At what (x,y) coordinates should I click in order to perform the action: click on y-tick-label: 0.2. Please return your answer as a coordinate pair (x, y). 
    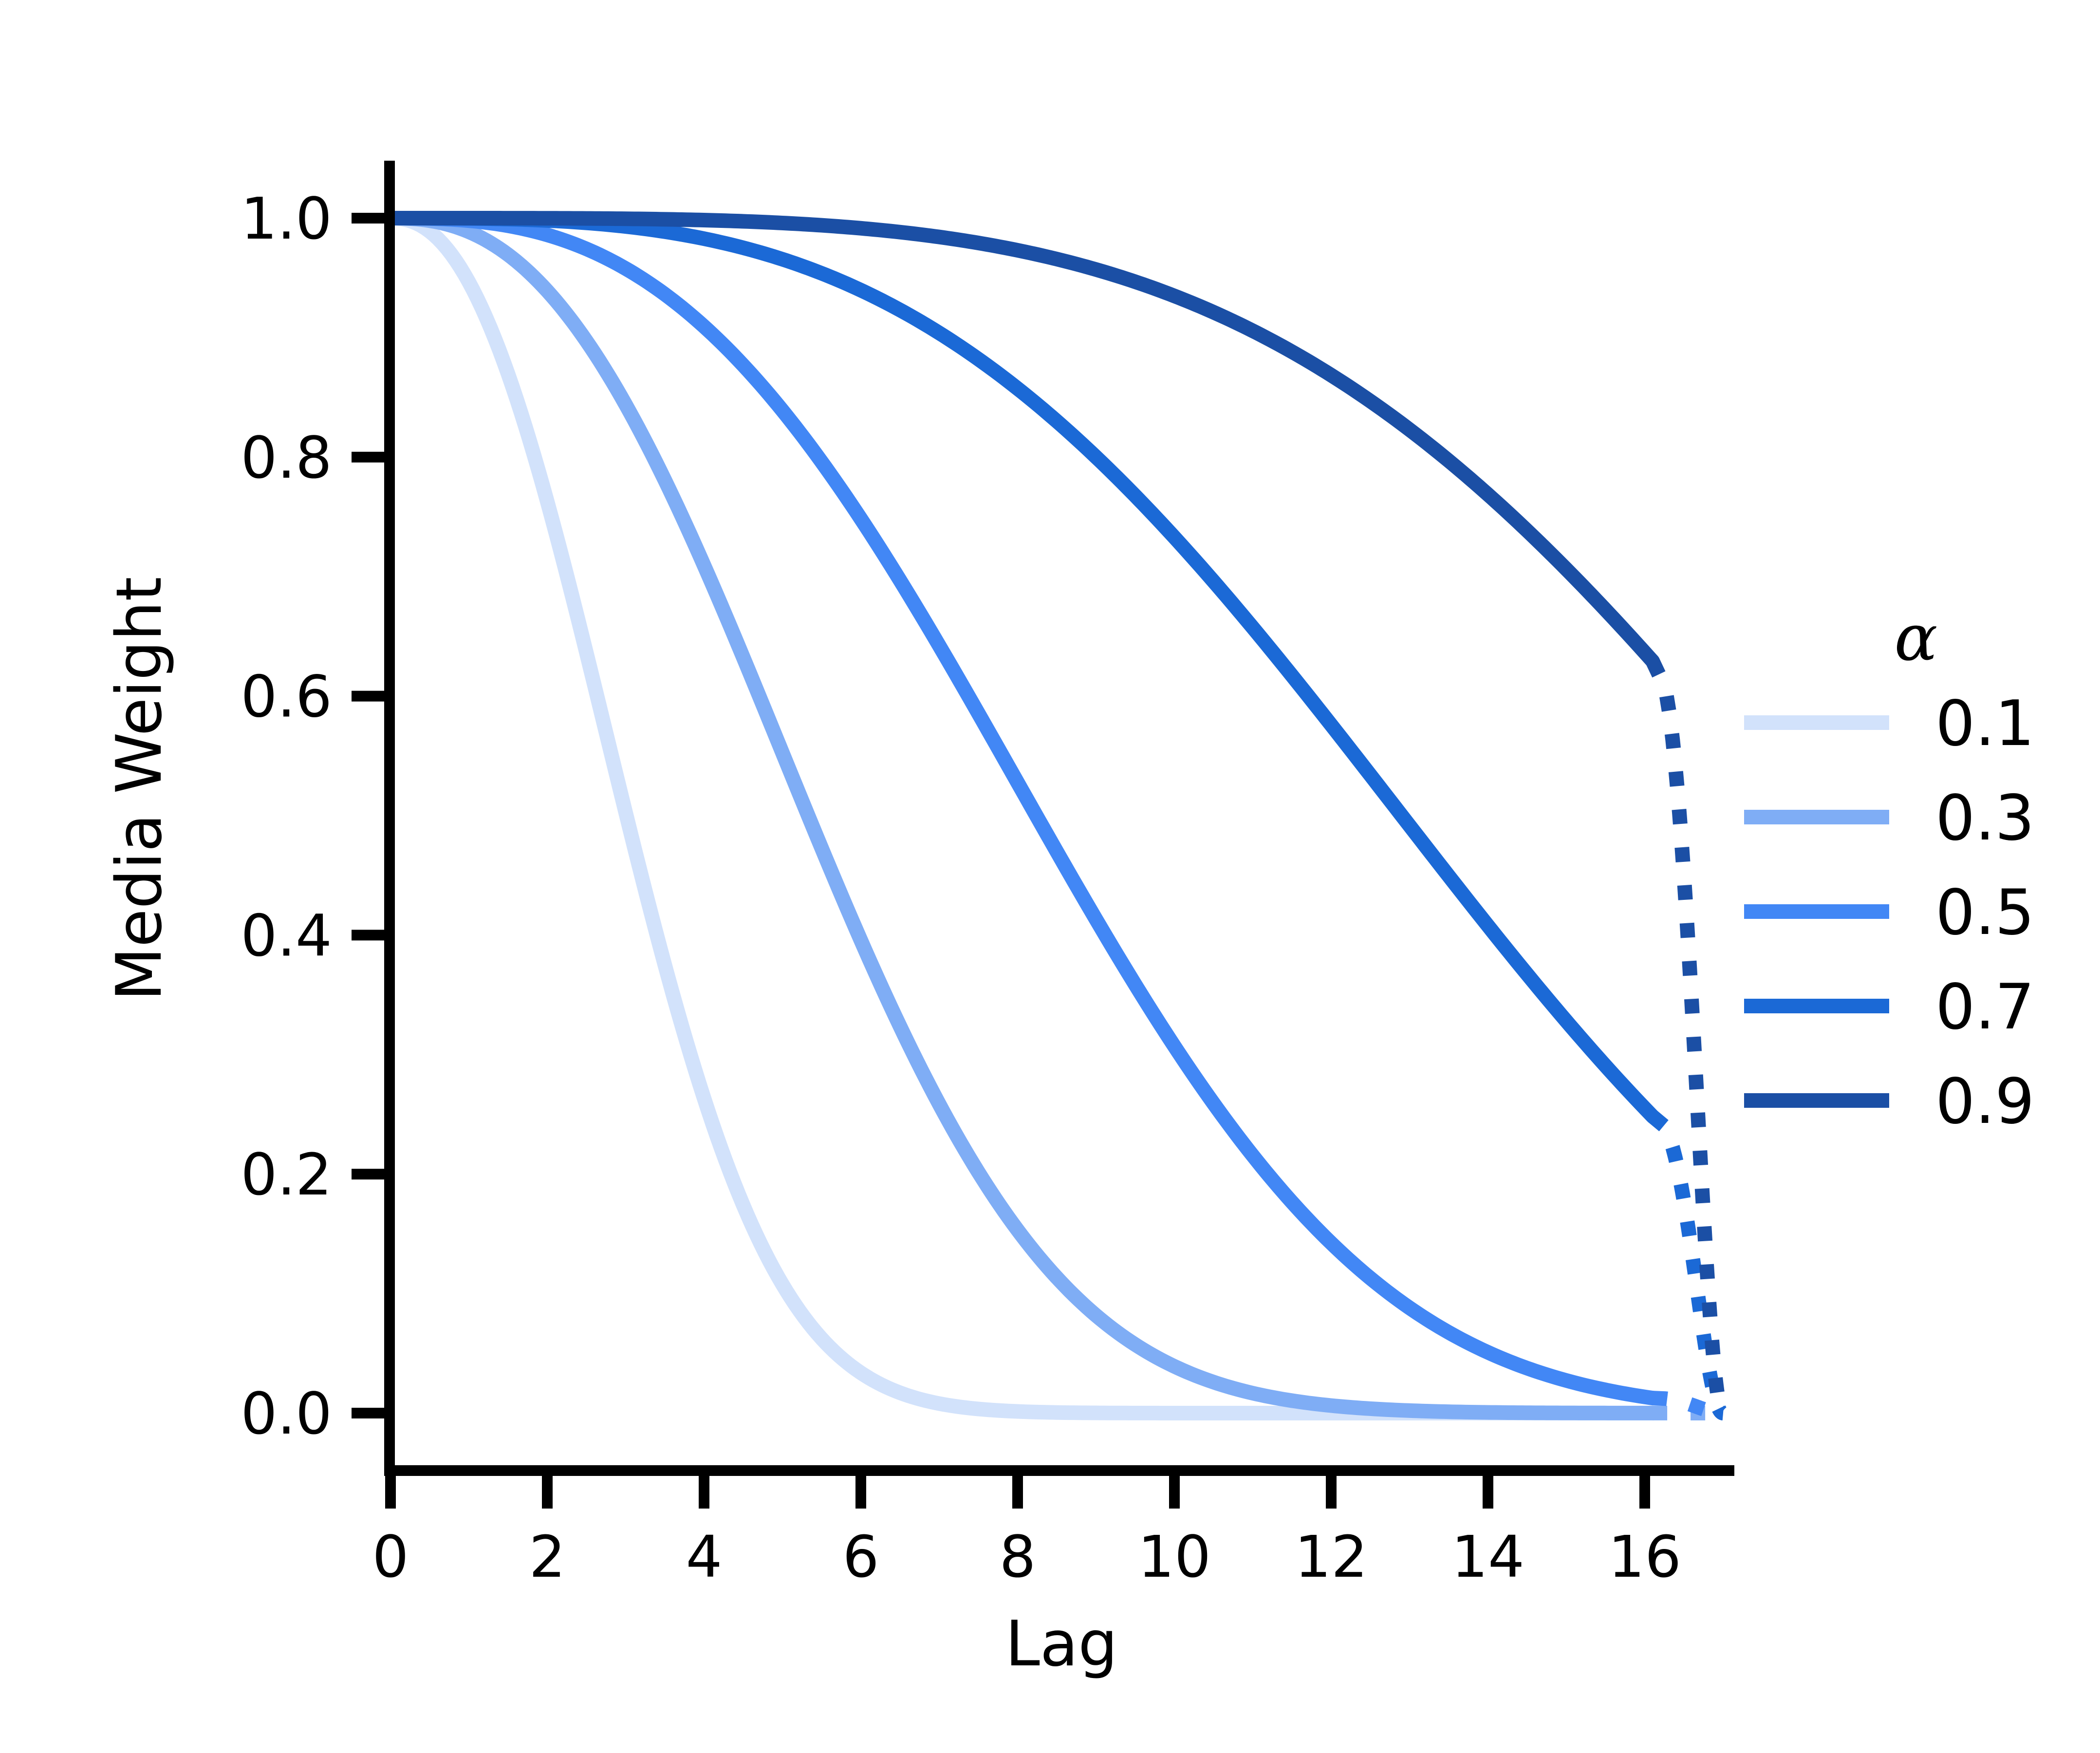
    Looking at the image, I should click on (286, 1174).